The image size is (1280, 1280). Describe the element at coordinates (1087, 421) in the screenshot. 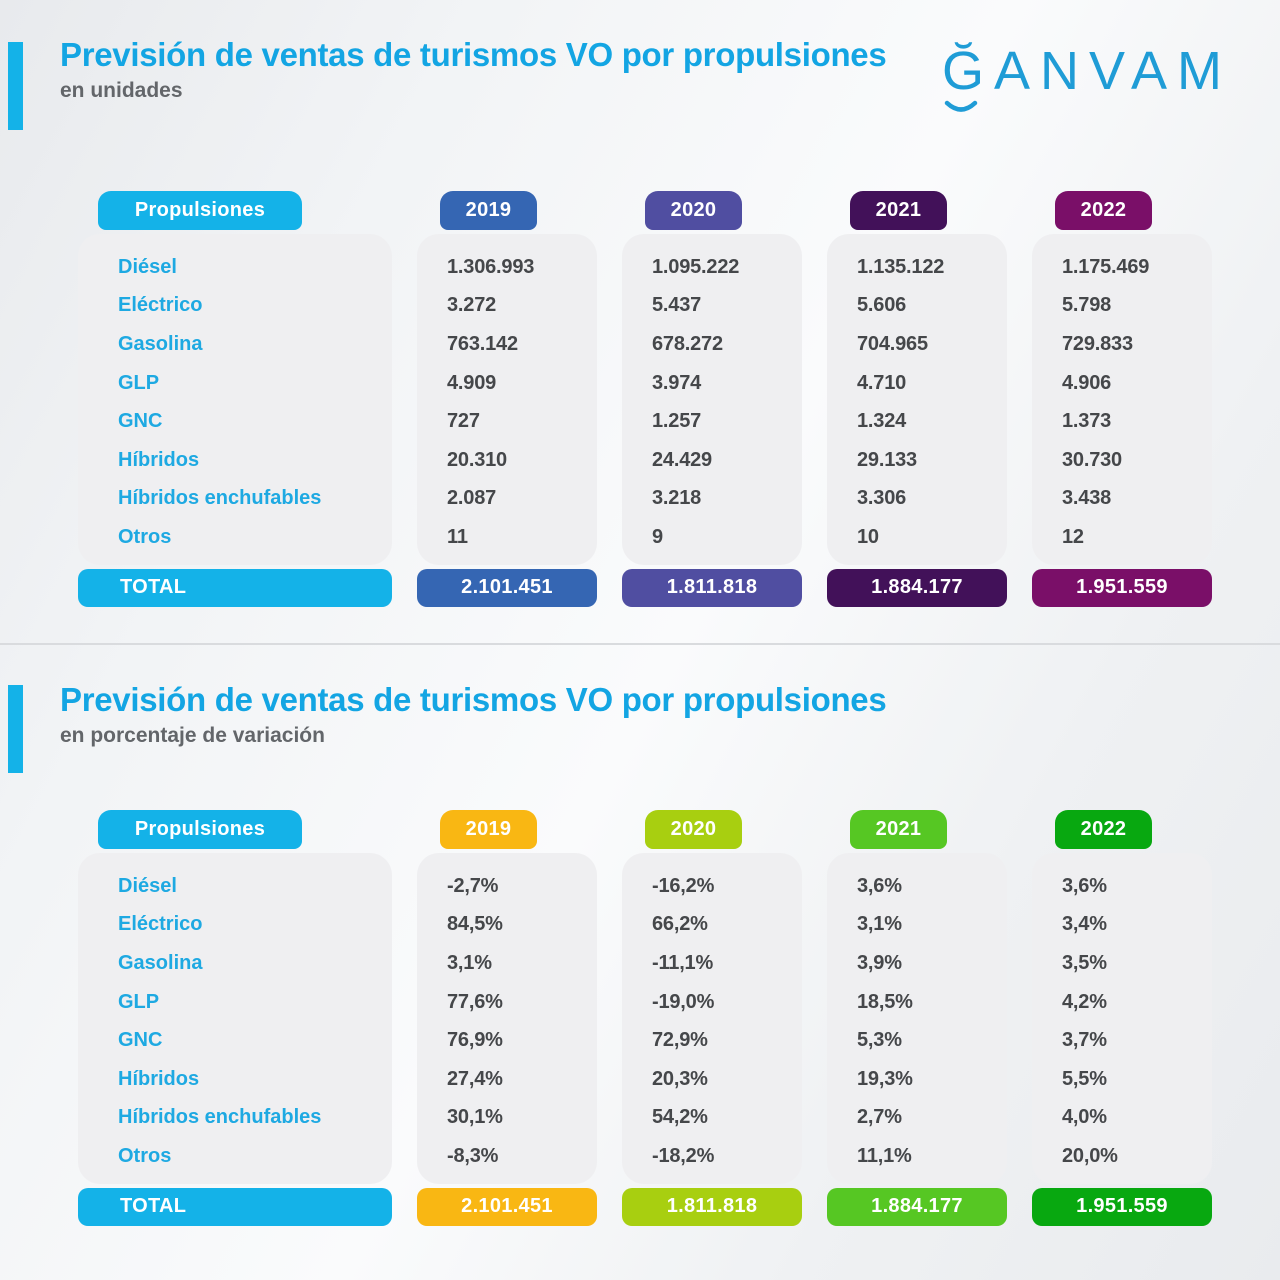

I see `propulsion-value: 1.373` at that location.